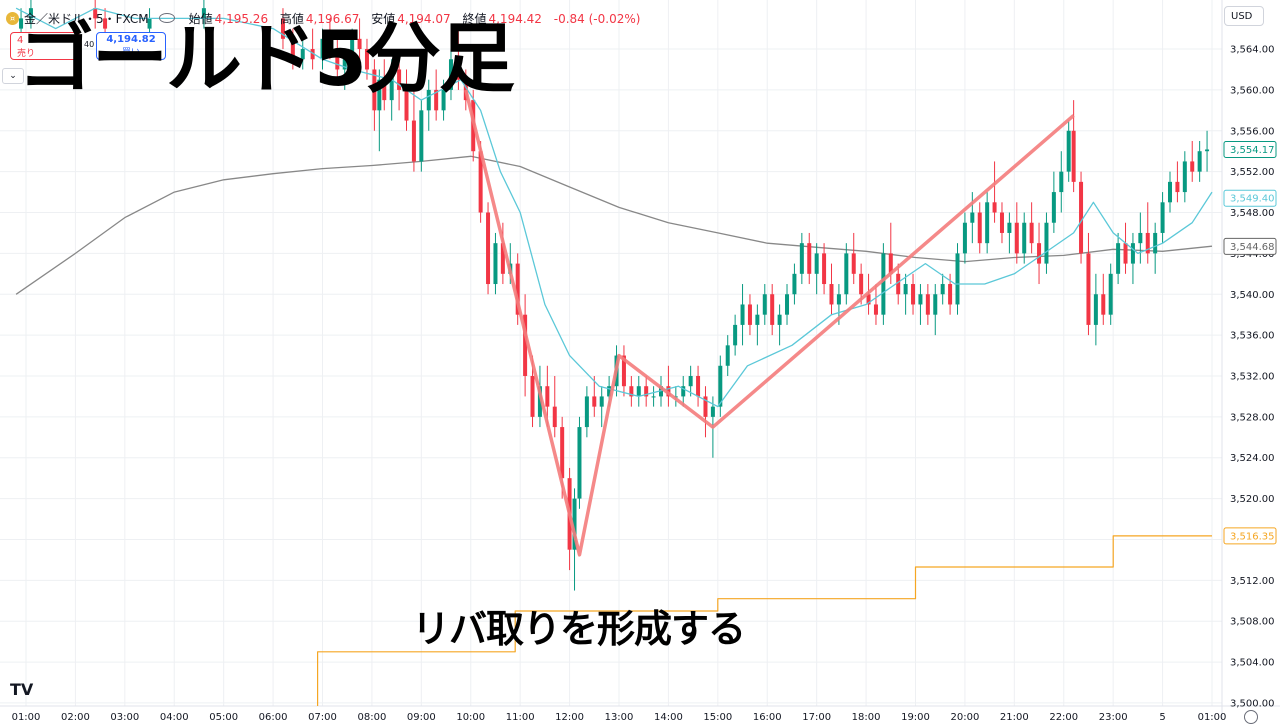 Image resolution: width=1280 pixels, height=724 pixels. What do you see at coordinates (383, 18) in the screenshot?
I see `low-label: 安値` at bounding box center [383, 18].